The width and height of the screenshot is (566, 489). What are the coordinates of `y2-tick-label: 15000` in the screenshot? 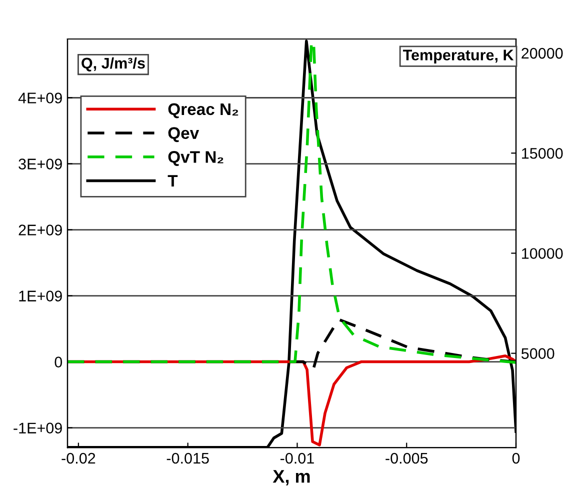 It's located at (542, 153).